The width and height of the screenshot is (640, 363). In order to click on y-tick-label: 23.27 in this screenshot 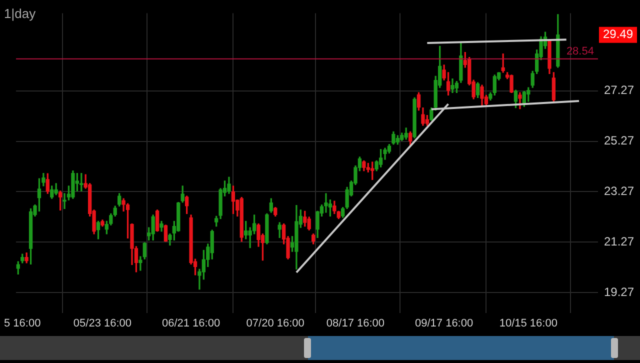, I will do `click(619, 191)`.